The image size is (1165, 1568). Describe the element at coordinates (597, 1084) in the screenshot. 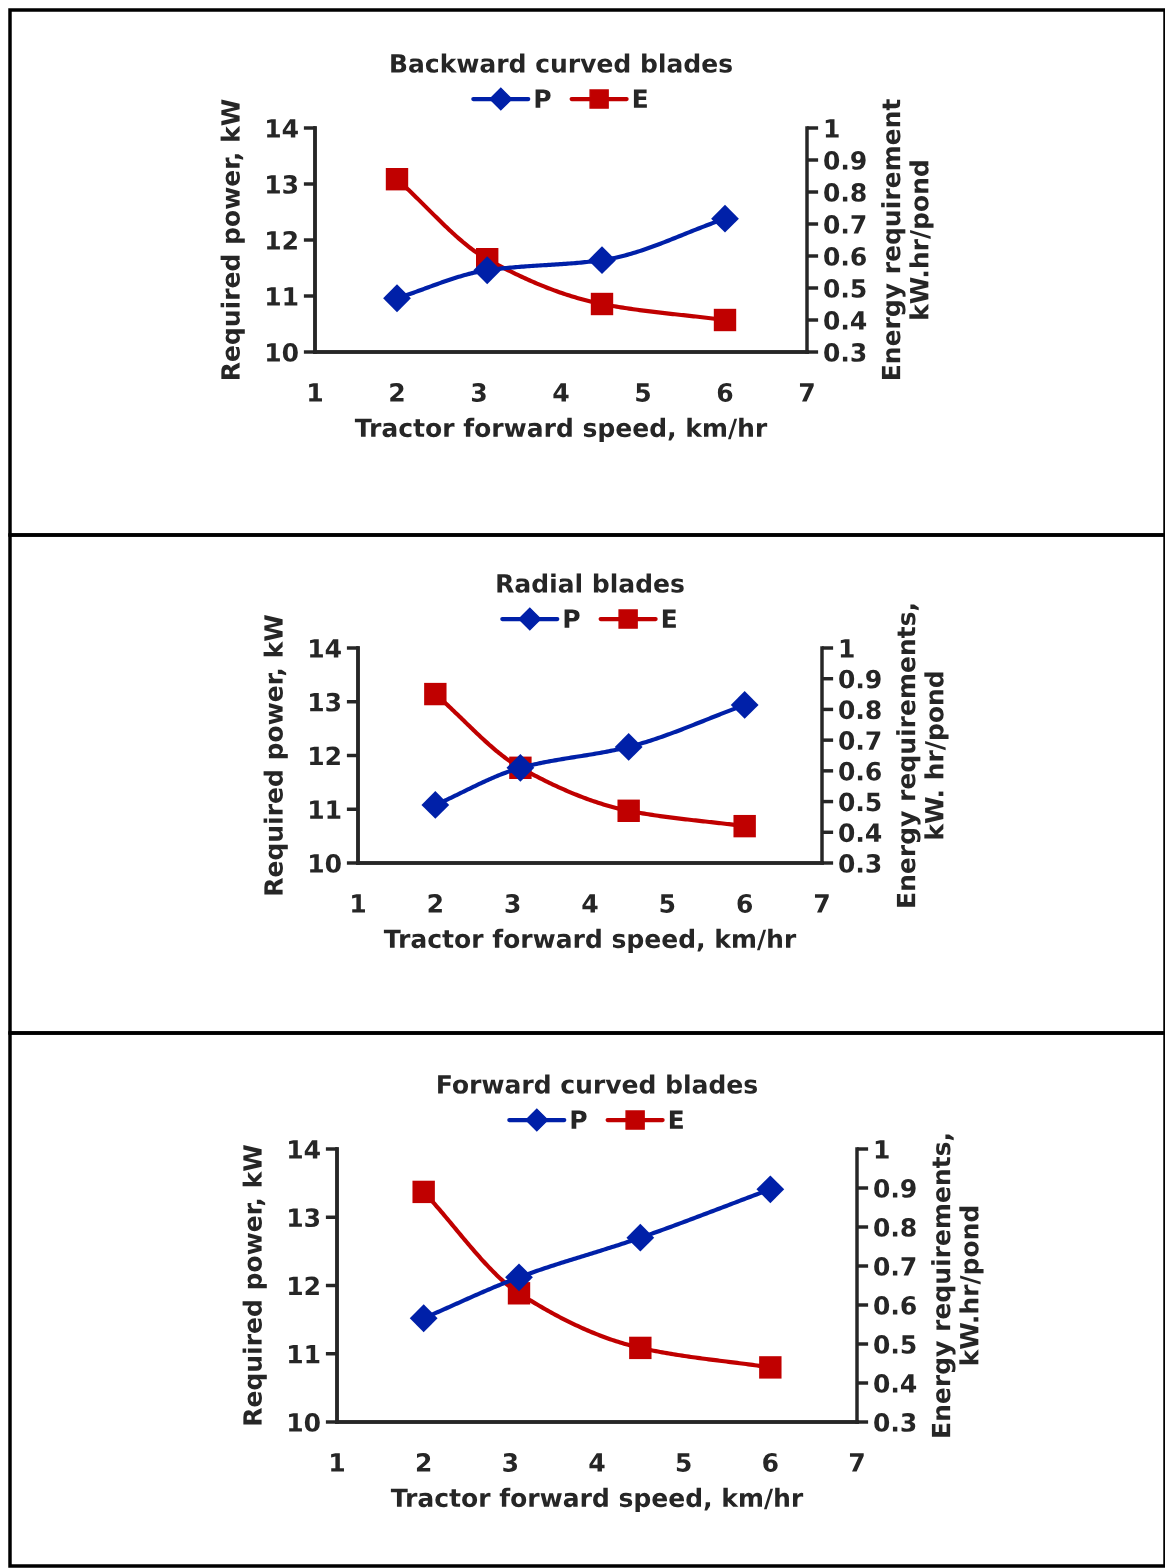

I see `chart-title: Forward curved blades` at that location.